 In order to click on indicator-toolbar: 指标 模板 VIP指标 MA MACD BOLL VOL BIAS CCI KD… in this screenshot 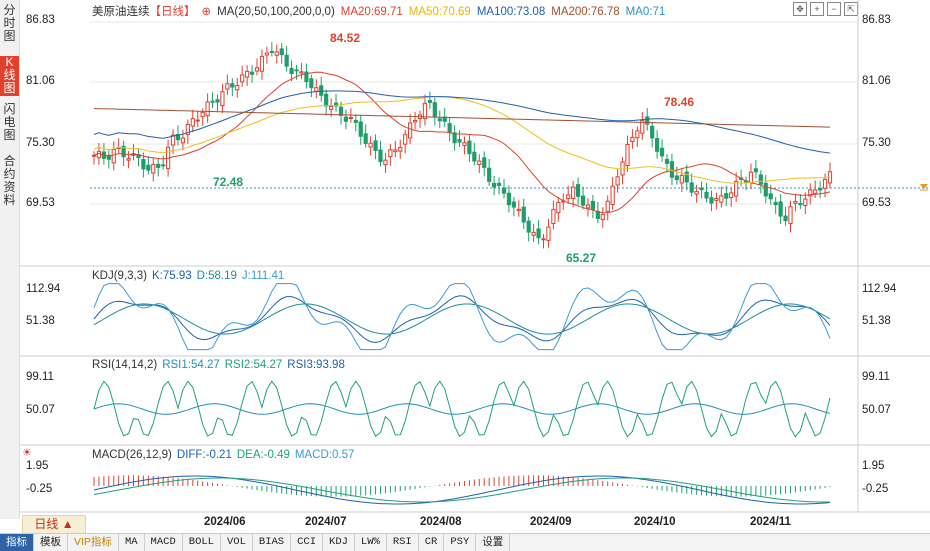, I will do `click(465, 542)`.